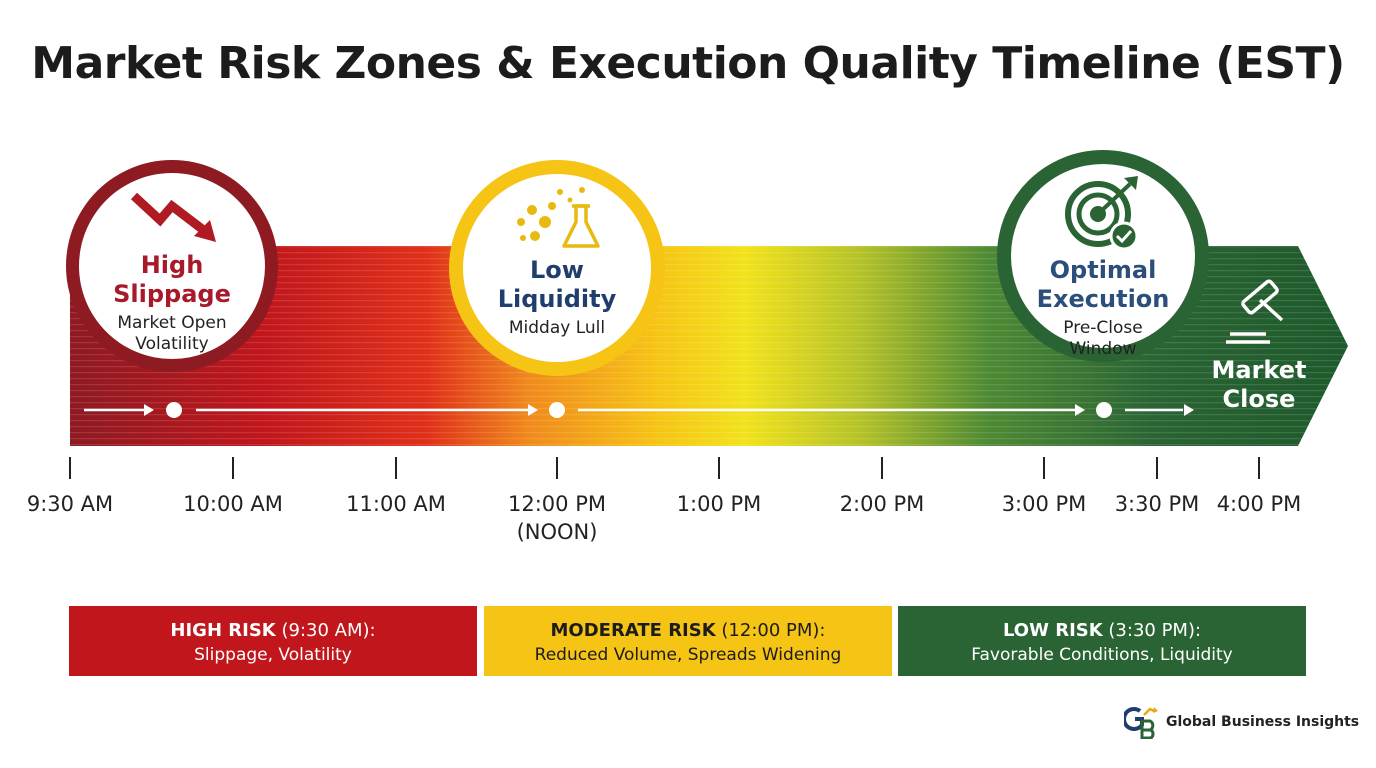 This screenshot has height=768, width=1376. Describe the element at coordinates (557, 518) in the screenshot. I see `tick-label: 12:00 PM (NOON)` at that location.